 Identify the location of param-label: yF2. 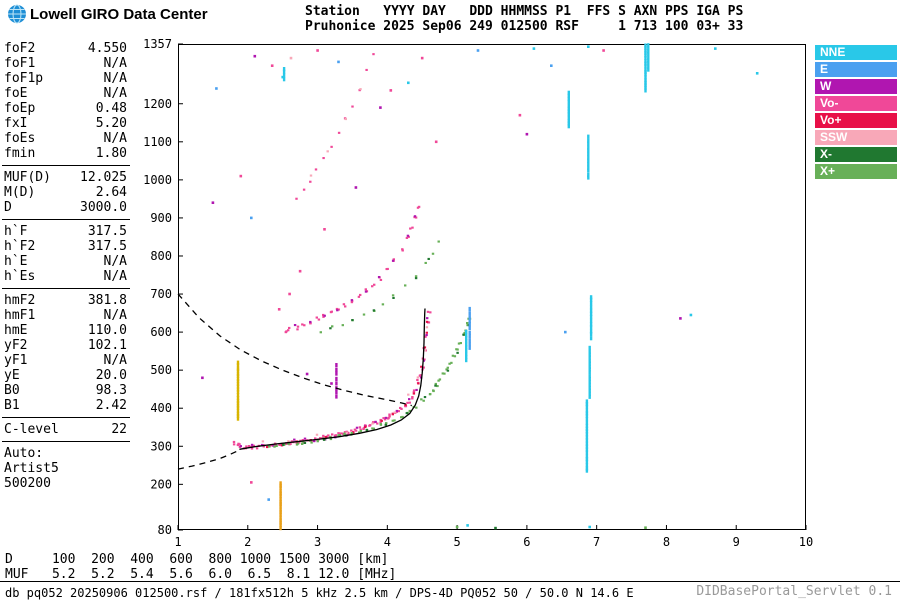
(16, 345).